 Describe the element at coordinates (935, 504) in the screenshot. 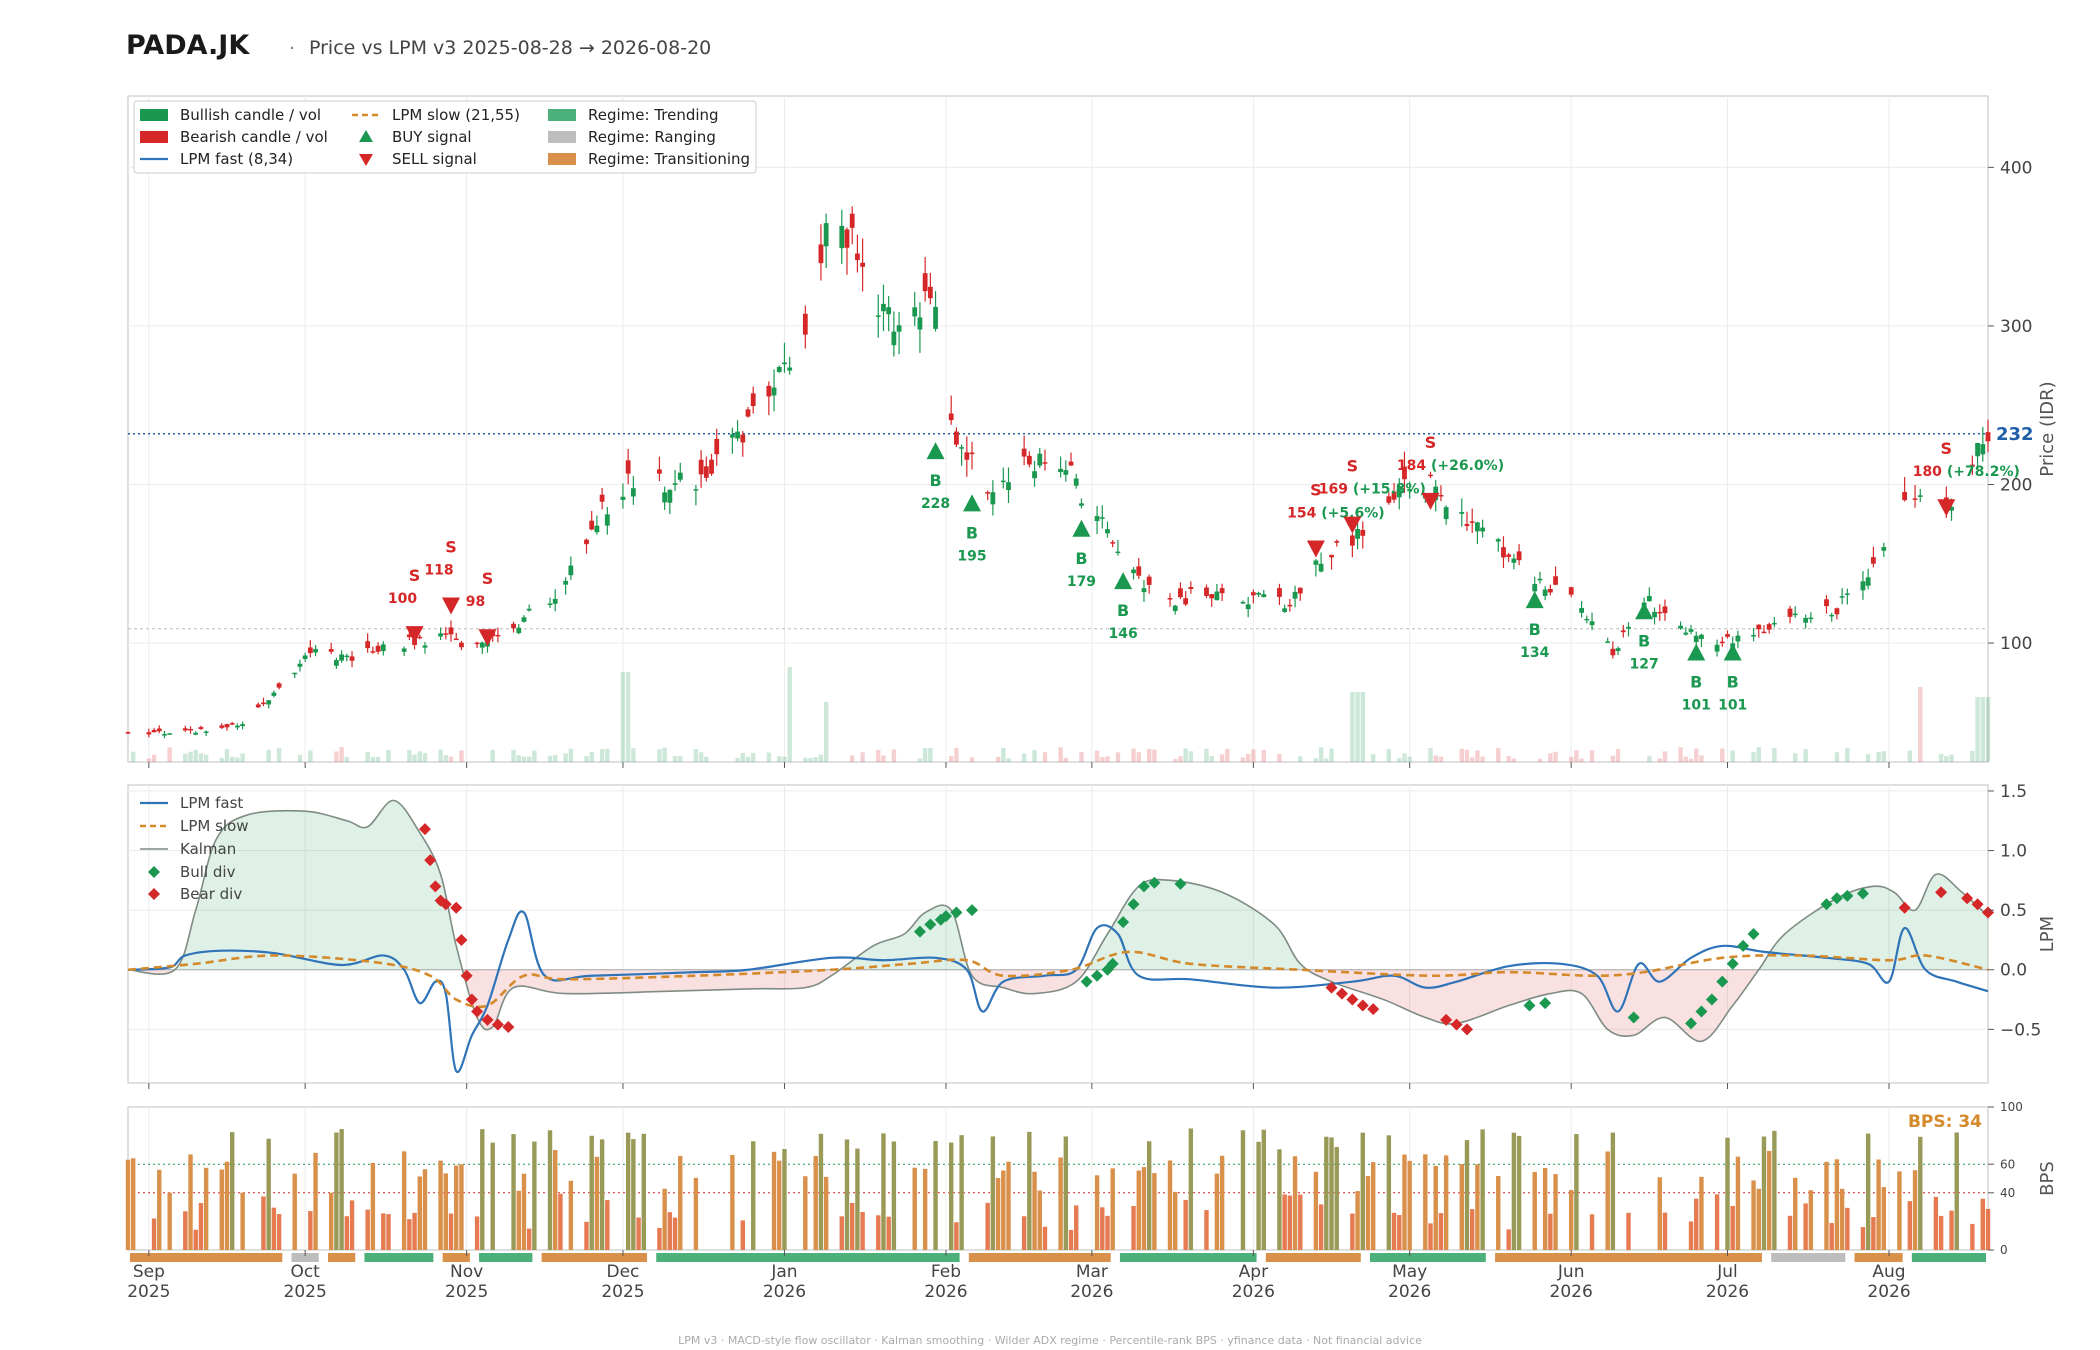

I see `buy-signal-price: 228` at that location.